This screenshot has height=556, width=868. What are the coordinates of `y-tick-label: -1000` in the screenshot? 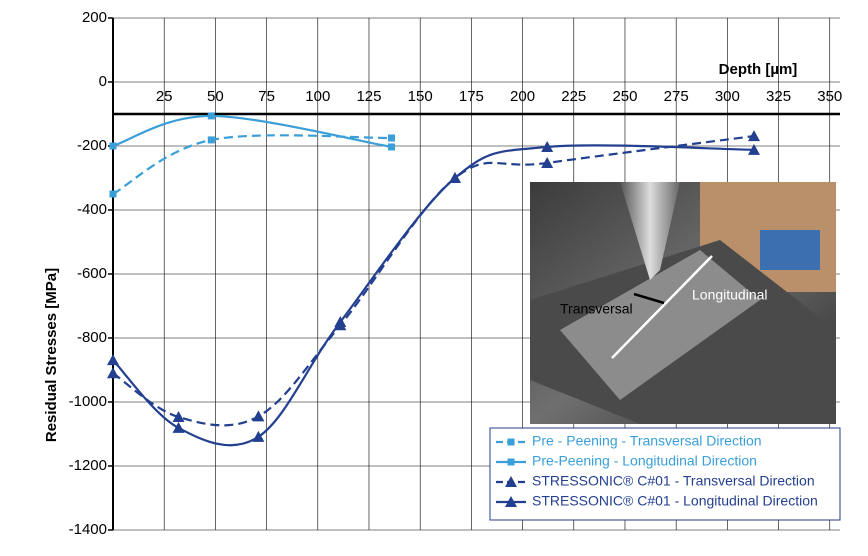 It's located at (88, 401).